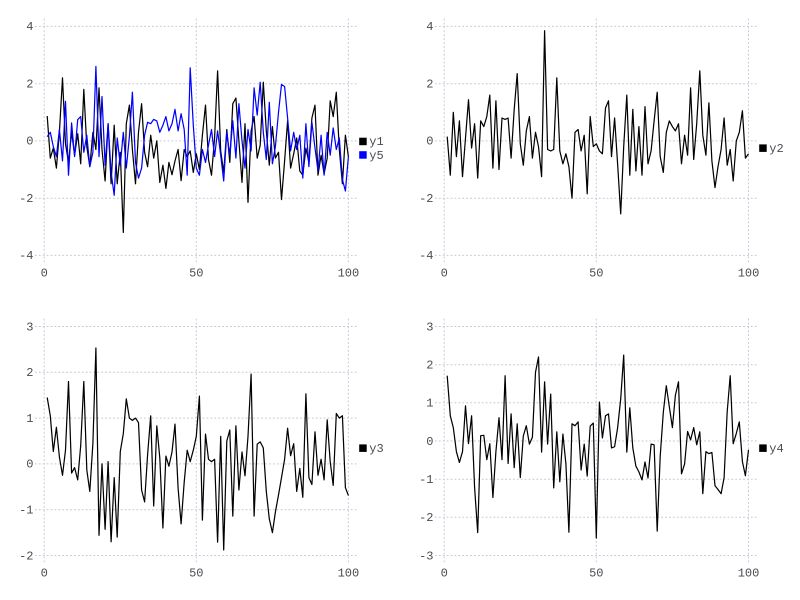  I want to click on svg-text: y1, so click(376, 142).